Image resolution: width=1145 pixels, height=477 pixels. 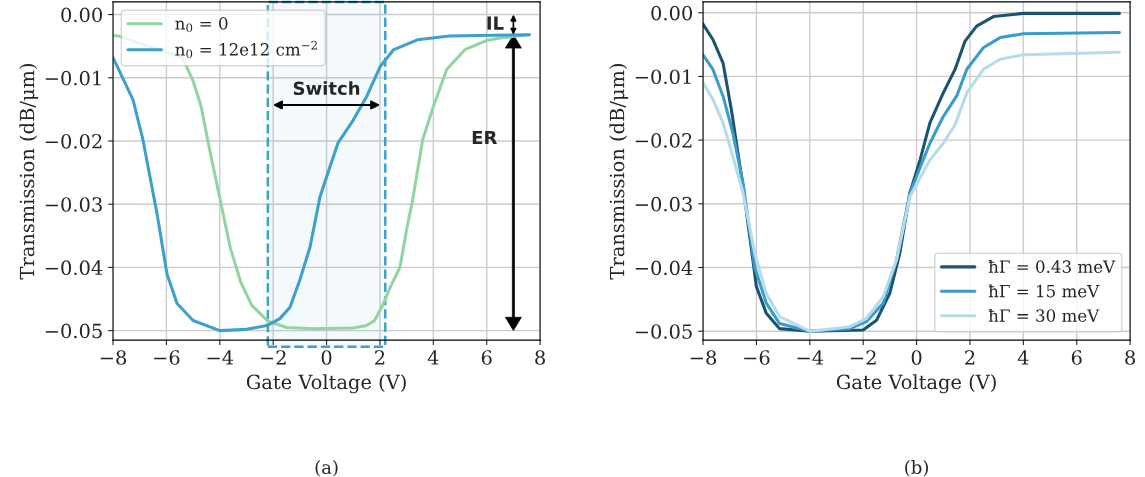 What do you see at coordinates (1052, 266) in the screenshot?
I see `legend-label: ħΓ = 0.43 meV` at bounding box center [1052, 266].